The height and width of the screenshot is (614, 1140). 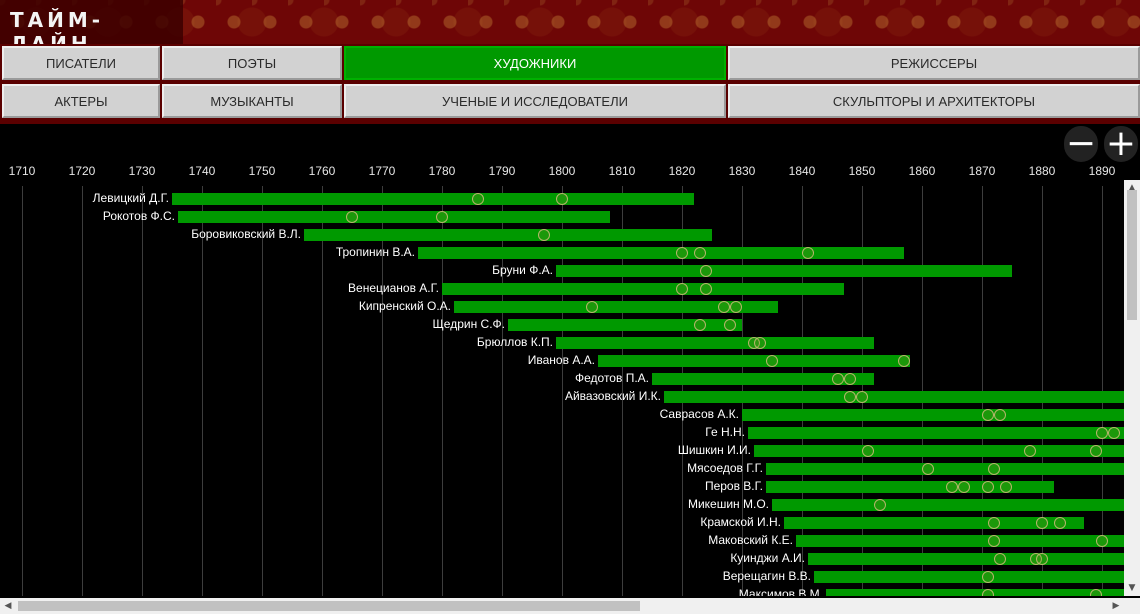 I want to click on person-name: Перов В.Г., so click(x=733, y=486).